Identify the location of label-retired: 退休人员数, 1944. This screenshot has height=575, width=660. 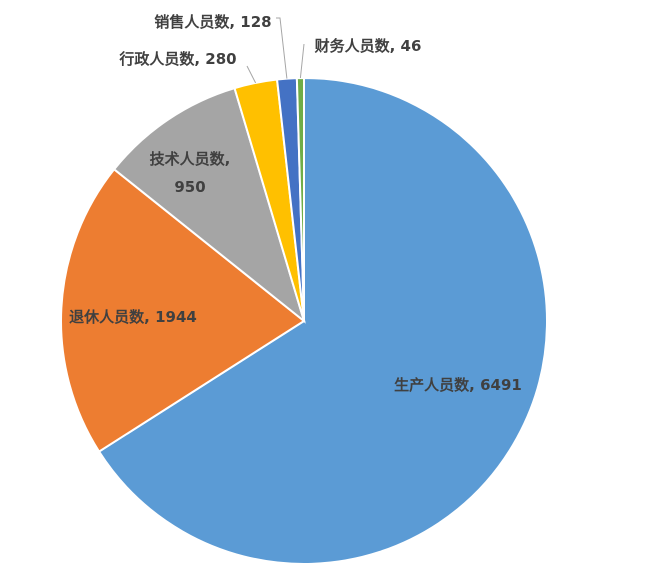
(133, 317).